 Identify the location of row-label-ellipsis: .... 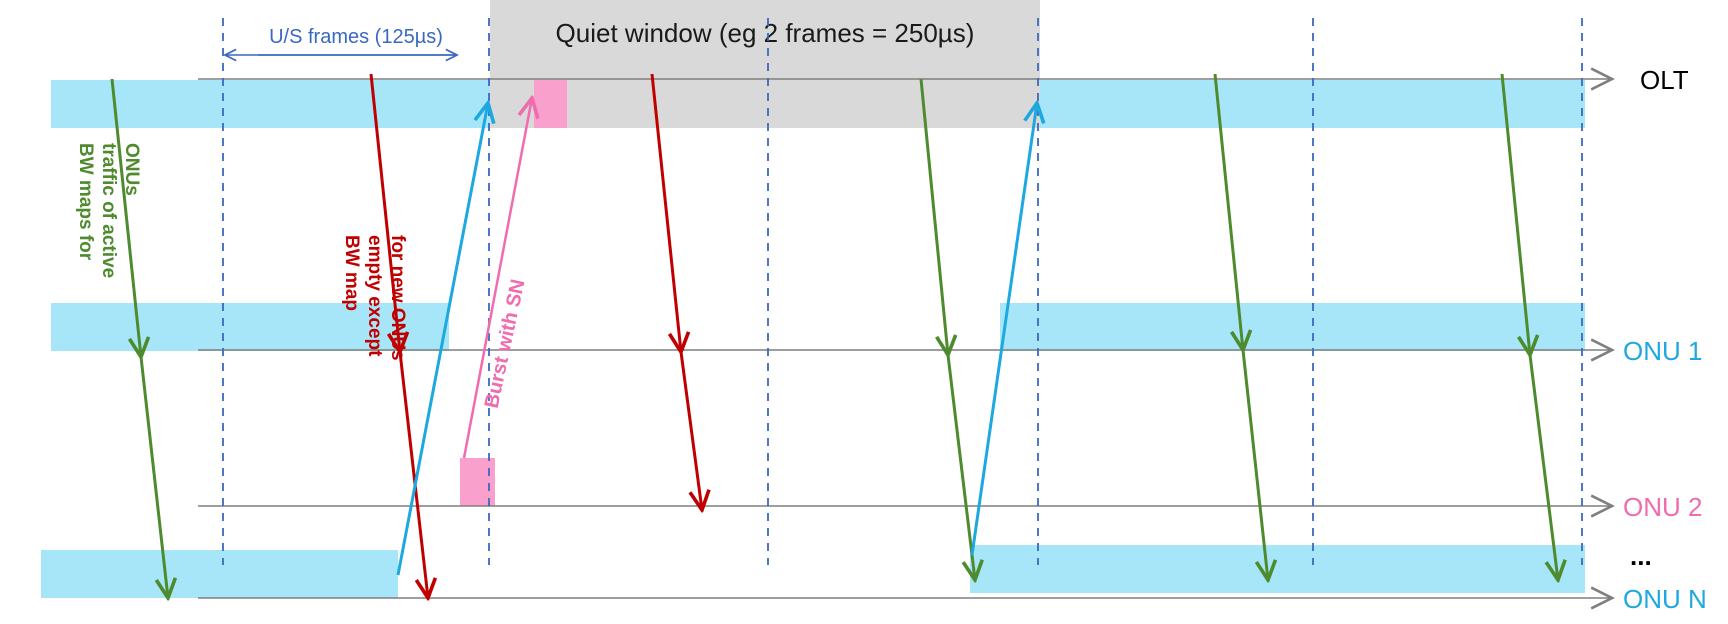
(1641, 556).